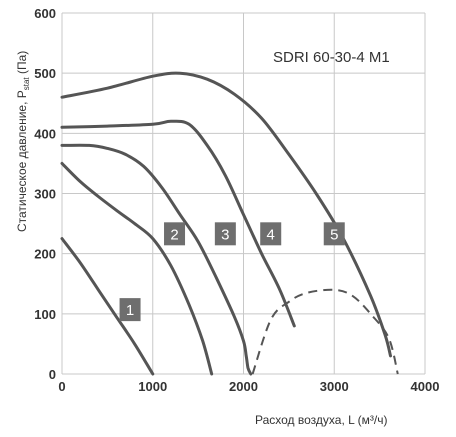  Describe the element at coordinates (232, 272) in the screenshot. I see `series-badges: 1 2 3 4 5` at that location.